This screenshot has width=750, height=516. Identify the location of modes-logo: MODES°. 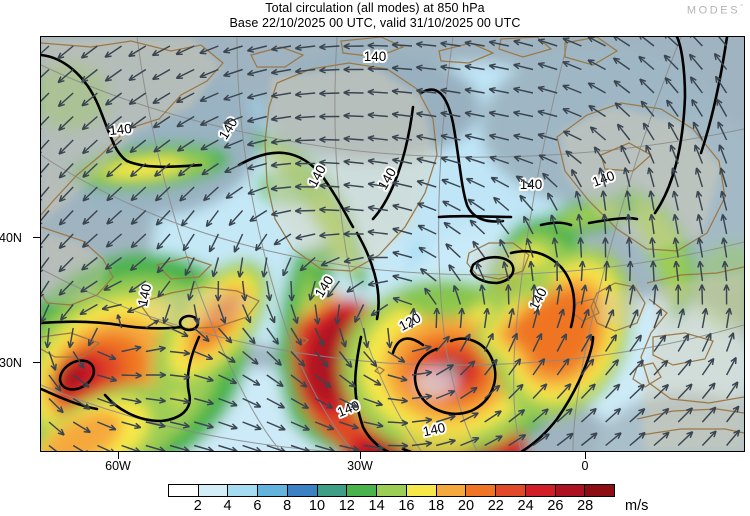
(715, 10).